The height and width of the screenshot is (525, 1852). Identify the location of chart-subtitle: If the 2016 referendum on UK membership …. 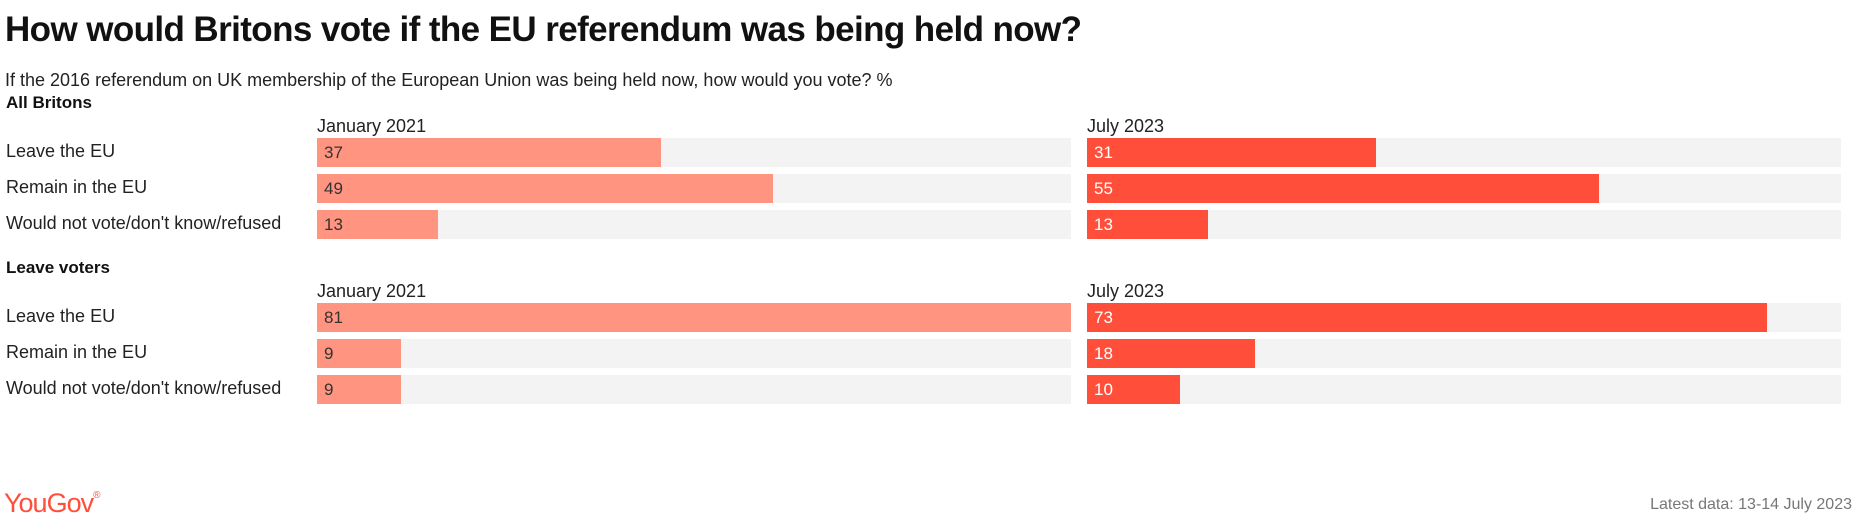
(449, 80).